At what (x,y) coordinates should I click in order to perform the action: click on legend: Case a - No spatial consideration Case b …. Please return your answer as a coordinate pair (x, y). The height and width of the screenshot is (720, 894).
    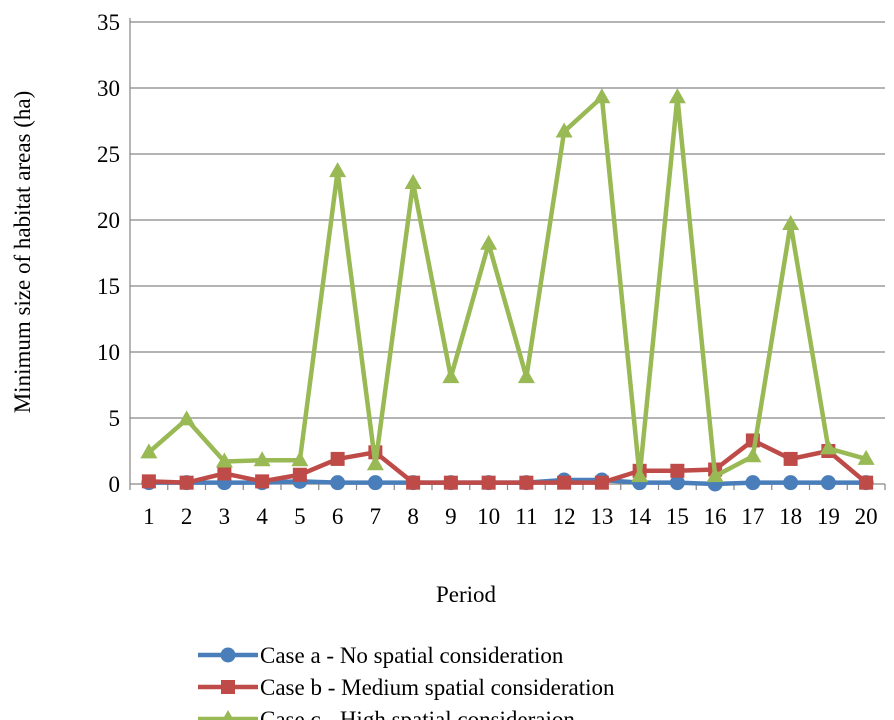
    Looking at the image, I should click on (406, 681).